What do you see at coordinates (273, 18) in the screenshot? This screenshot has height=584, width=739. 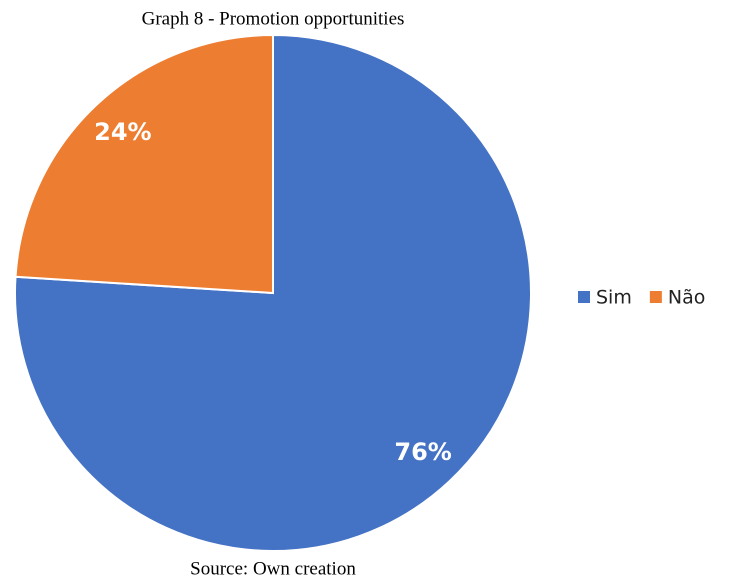 I see `chart-title: Graph 8 - Promotion opportunities` at bounding box center [273, 18].